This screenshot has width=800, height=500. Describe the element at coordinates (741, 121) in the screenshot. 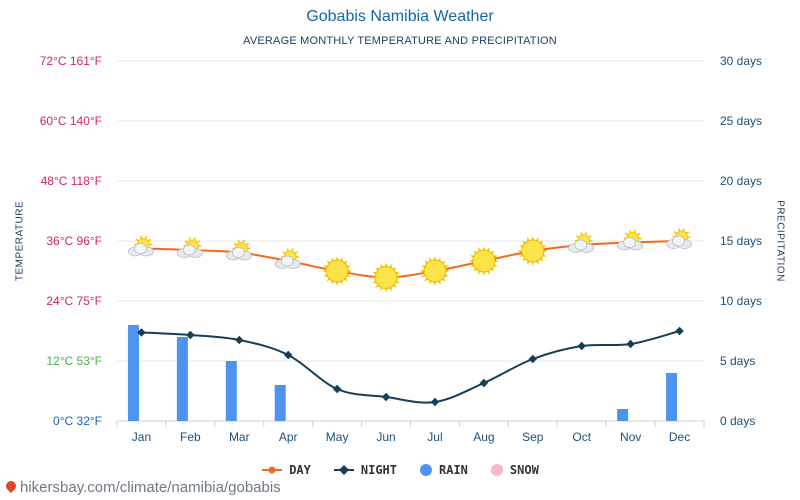

I see `y-tick-label-precipitation: 25 days` at that location.